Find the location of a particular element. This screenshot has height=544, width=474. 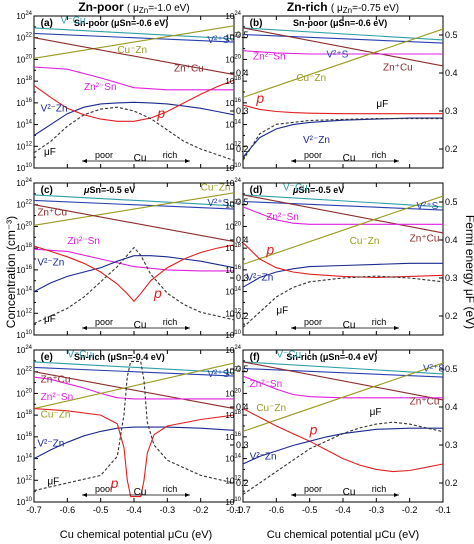

column-header: Zn-rich ( μZn=-0.75 eV) is located at coordinates (343, 7).